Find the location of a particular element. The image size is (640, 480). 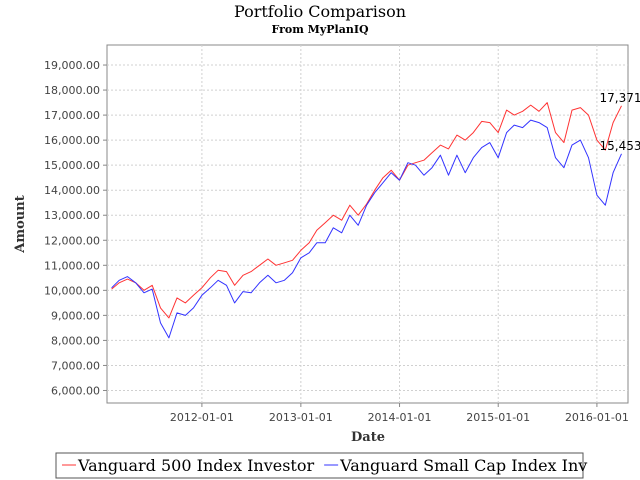

x-tick-label: 2014-01-01 is located at coordinates (400, 417).